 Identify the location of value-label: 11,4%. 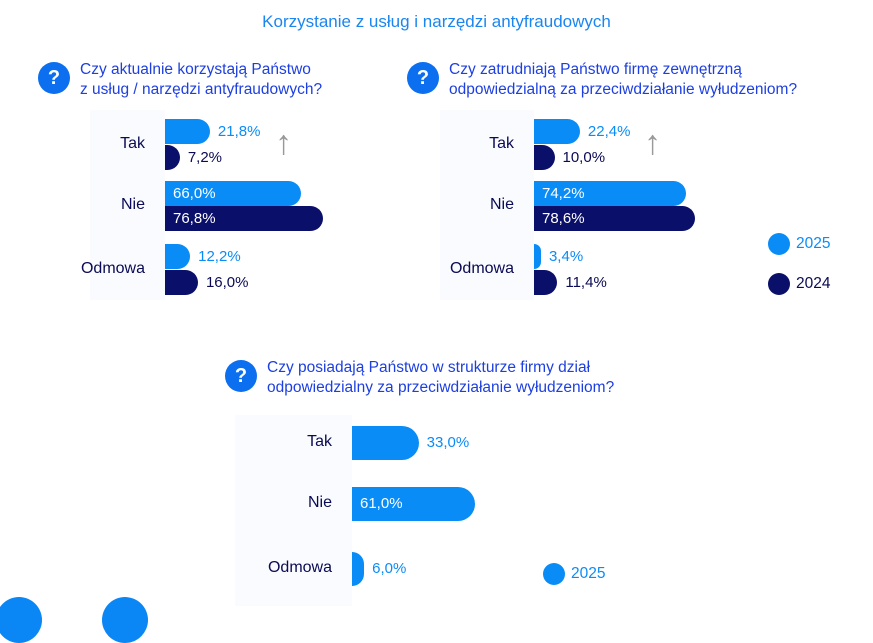
(586, 282).